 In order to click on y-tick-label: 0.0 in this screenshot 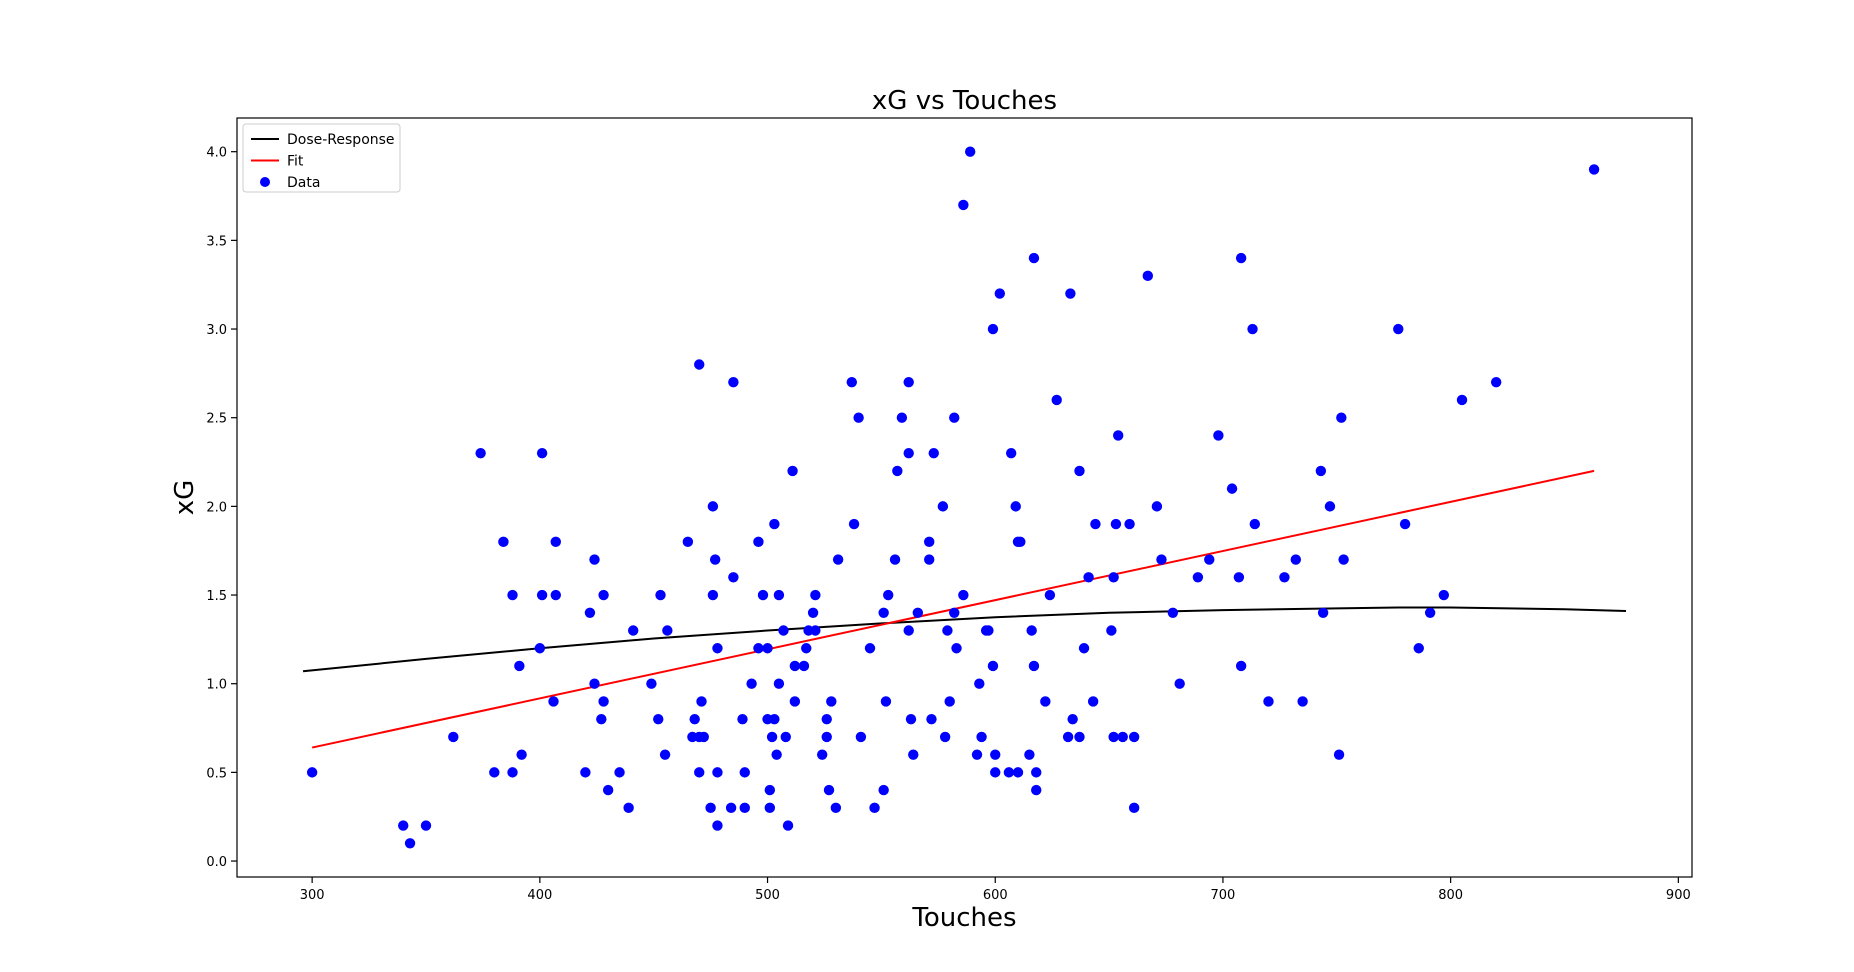, I will do `click(216, 862)`.